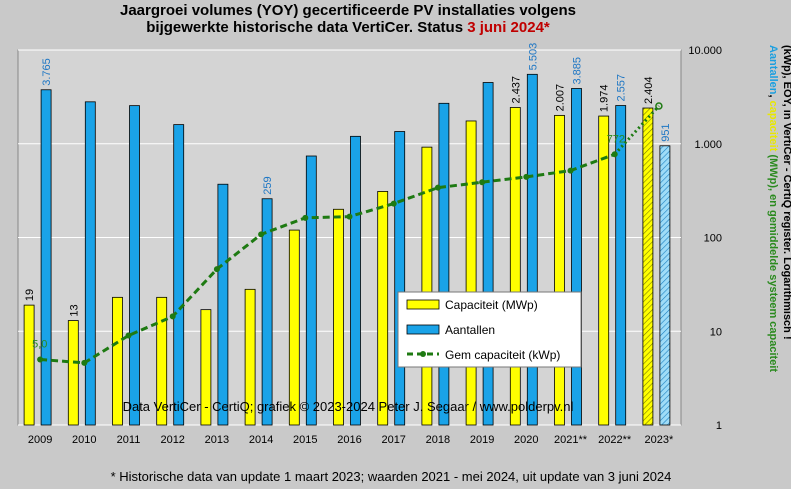 This screenshot has height=489, width=791. What do you see at coordinates (705, 51) in the screenshot?
I see `y-tick-label: 10.000` at bounding box center [705, 51].